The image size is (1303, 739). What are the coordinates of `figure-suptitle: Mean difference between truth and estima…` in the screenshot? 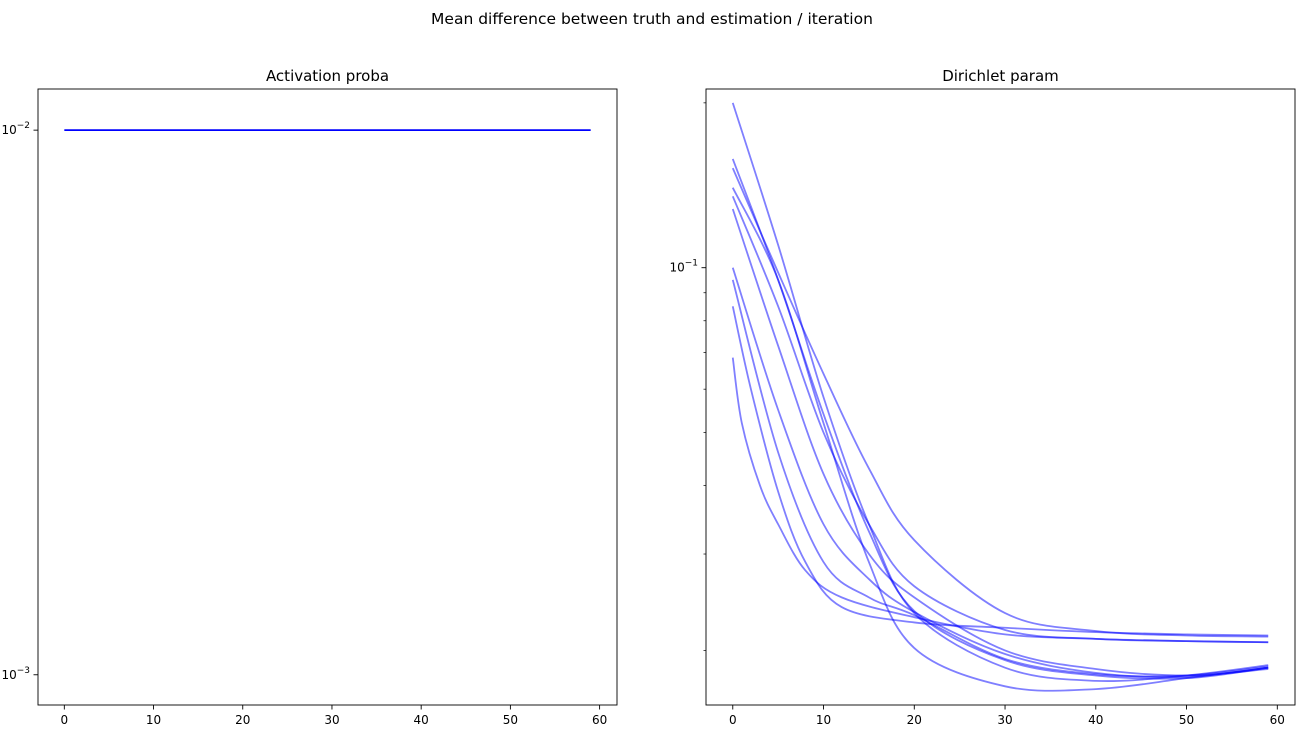 It's located at (652, 19).